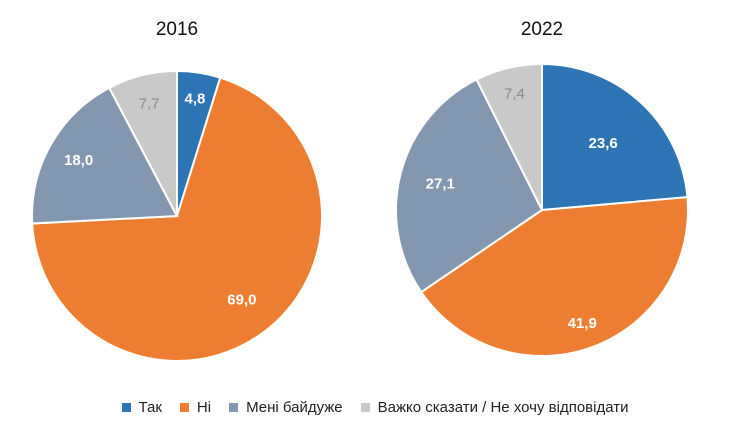  Describe the element at coordinates (554, 276) in the screenshot. I see `pie-slice-2022-no` at that location.